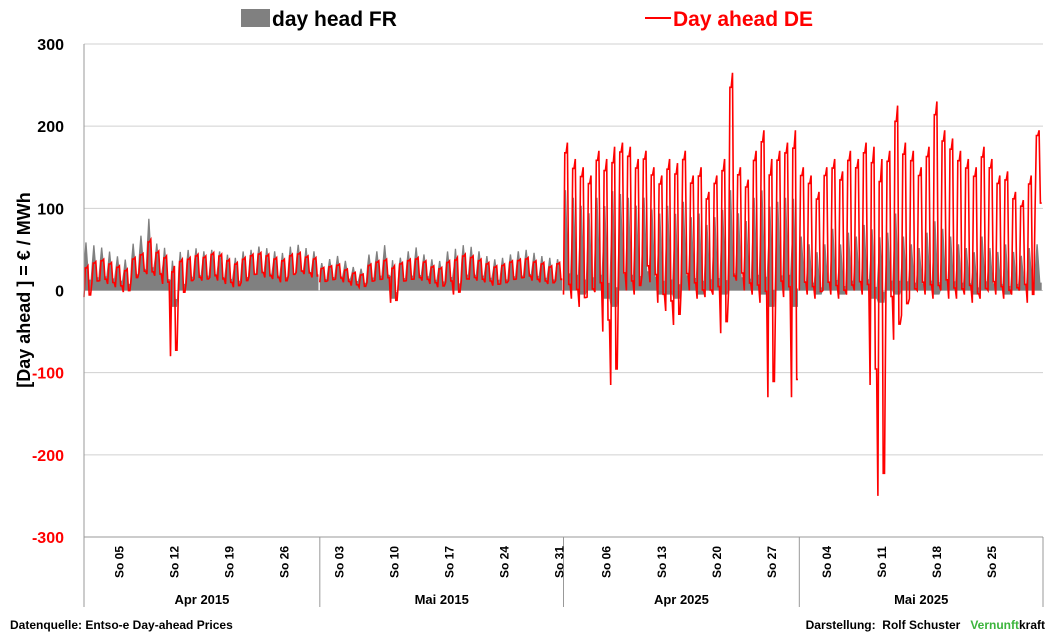 The height and width of the screenshot is (637, 1059). What do you see at coordinates (284, 562) in the screenshot?
I see `x-tick-label: So 26` at bounding box center [284, 562].